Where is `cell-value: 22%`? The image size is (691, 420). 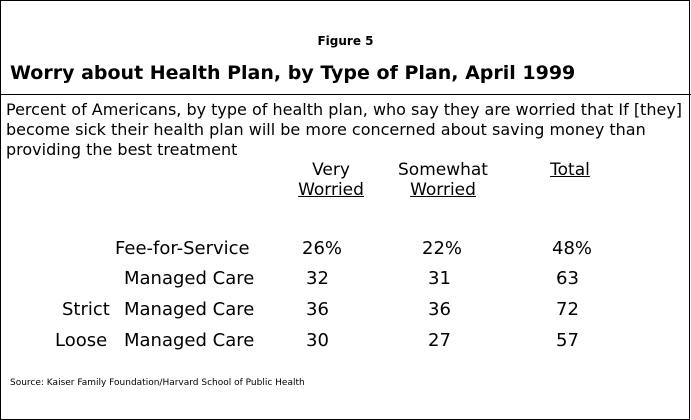
cell-value: 22% is located at coordinates (442, 248).